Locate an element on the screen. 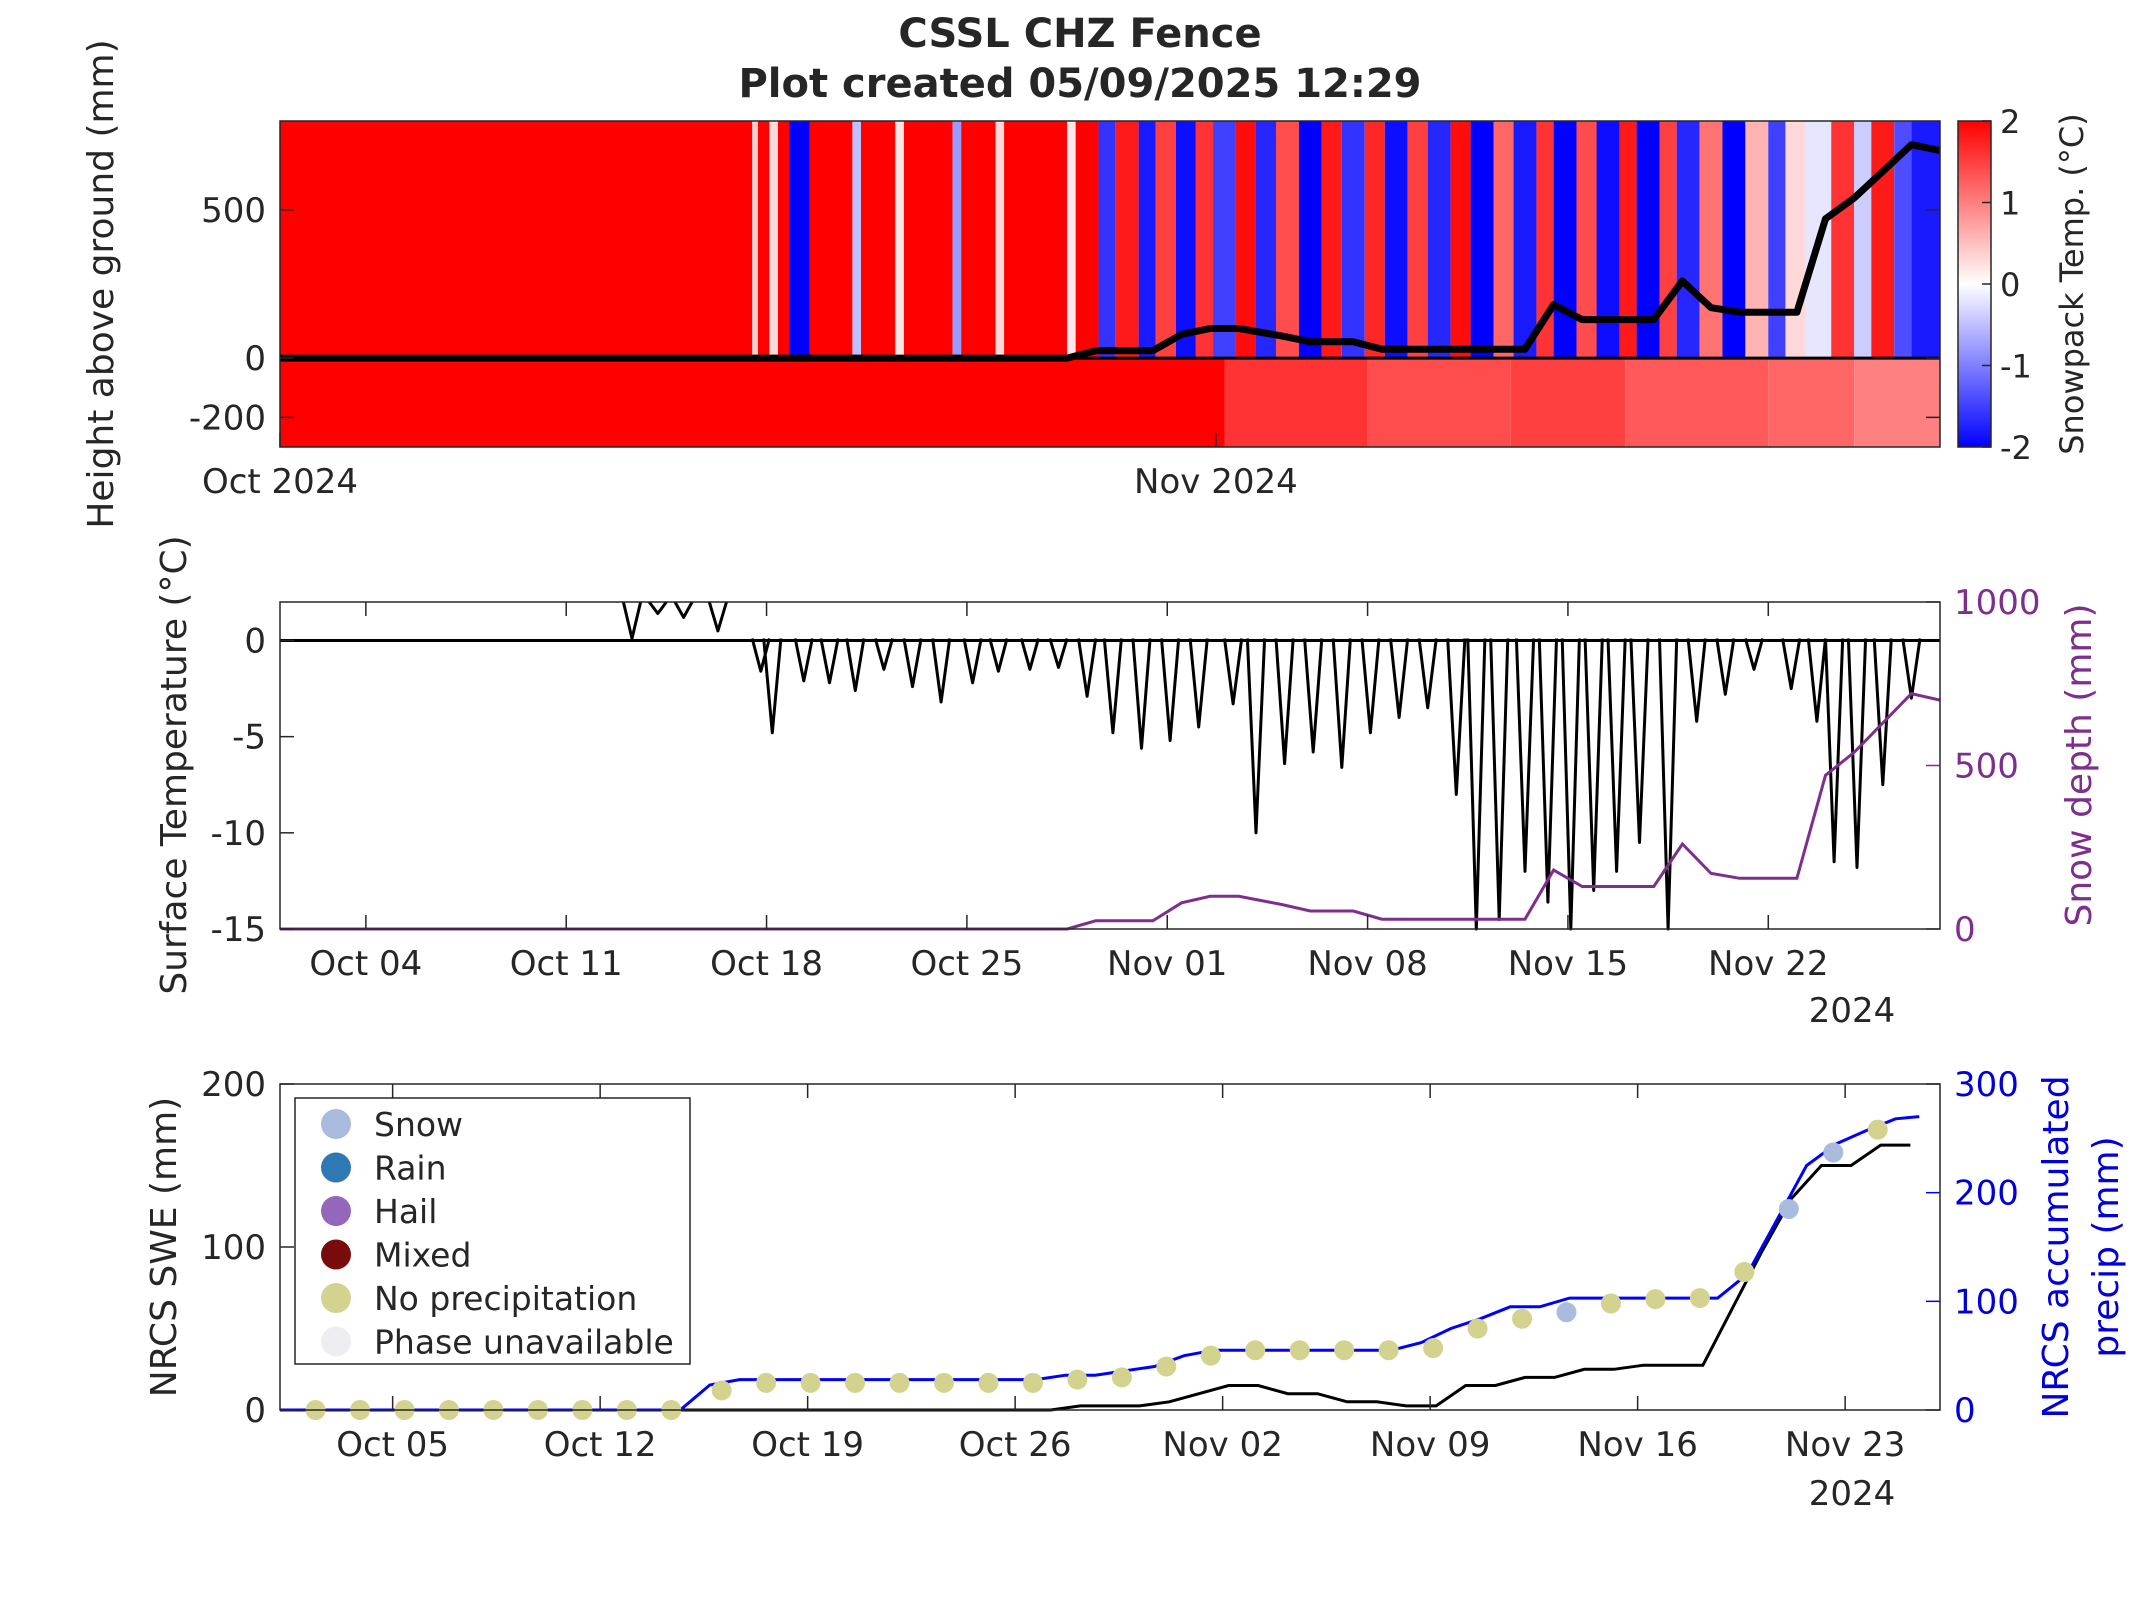 Image resolution: width=2133 pixels, height=1600 pixels. chart-subtitle: Plot created 05/09/2025 12:29 is located at coordinates (1079, 84).